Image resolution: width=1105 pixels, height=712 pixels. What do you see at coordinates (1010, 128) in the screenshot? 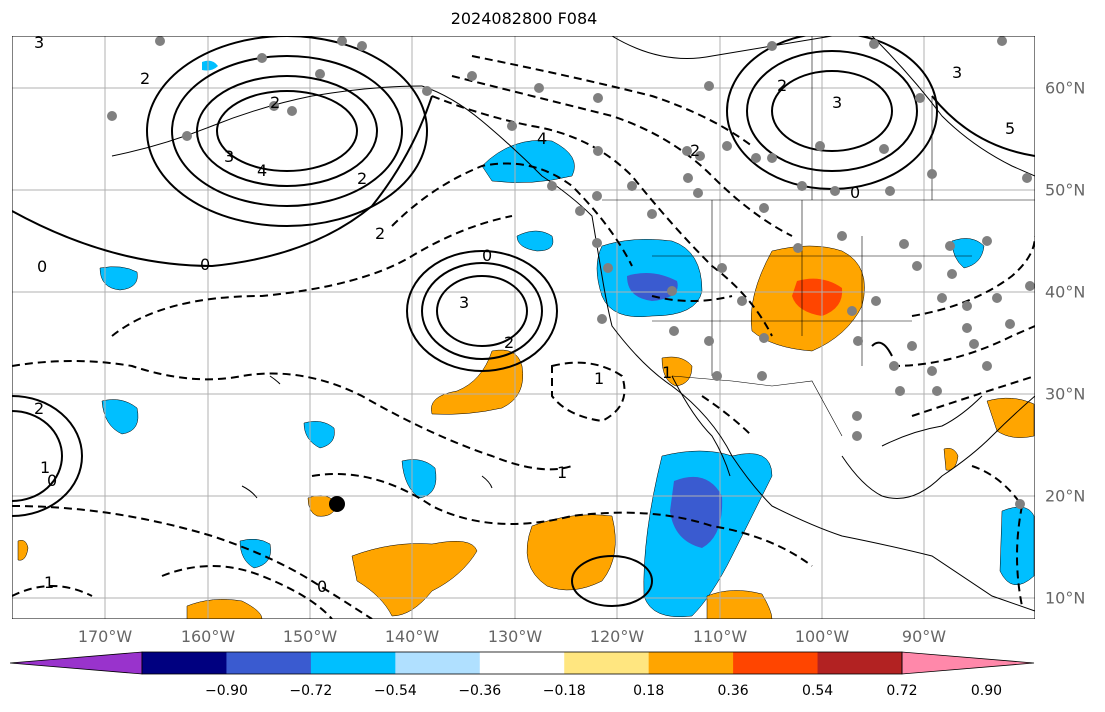
I see `contour-label: 5` at bounding box center [1010, 128].